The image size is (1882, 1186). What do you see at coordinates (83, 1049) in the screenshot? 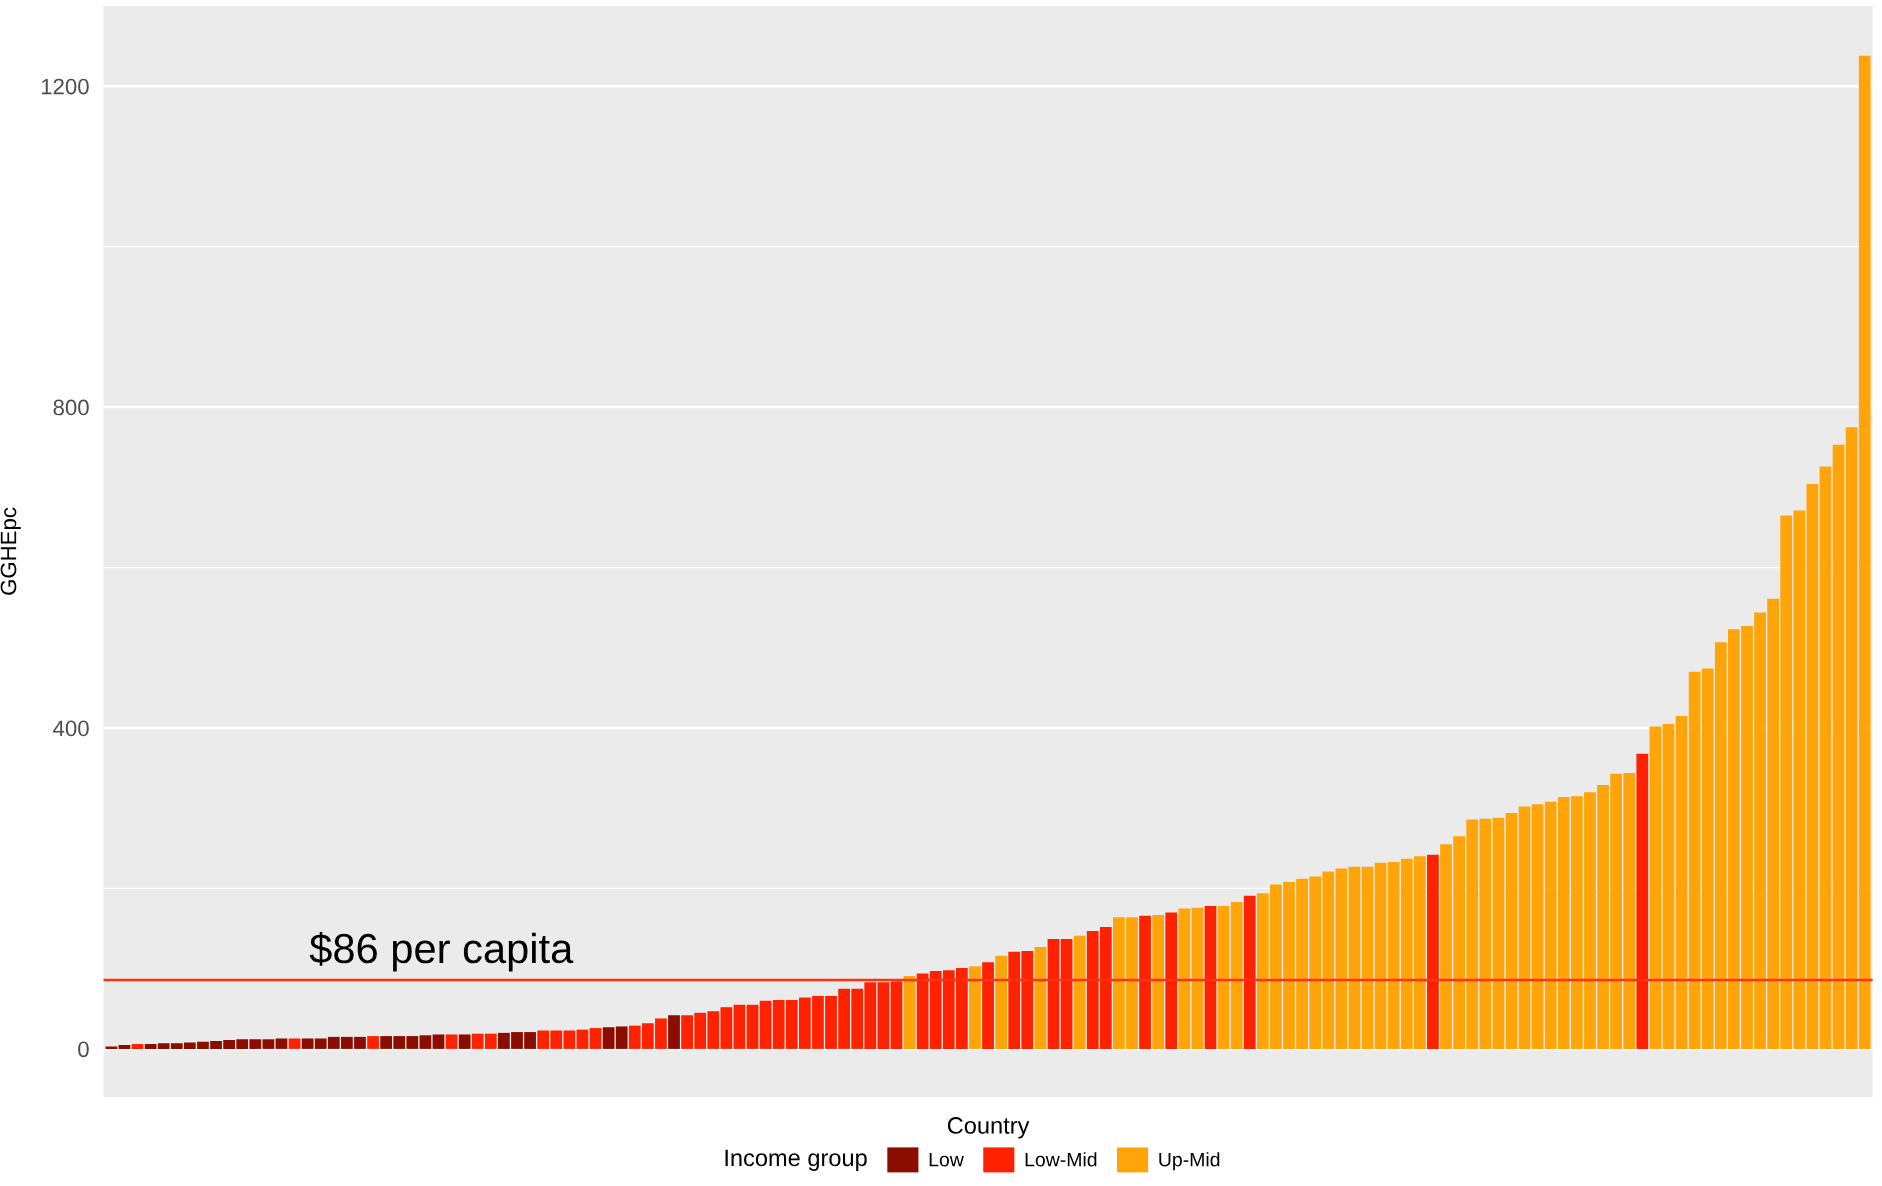
I see `y-tick-label: 0` at bounding box center [83, 1049].